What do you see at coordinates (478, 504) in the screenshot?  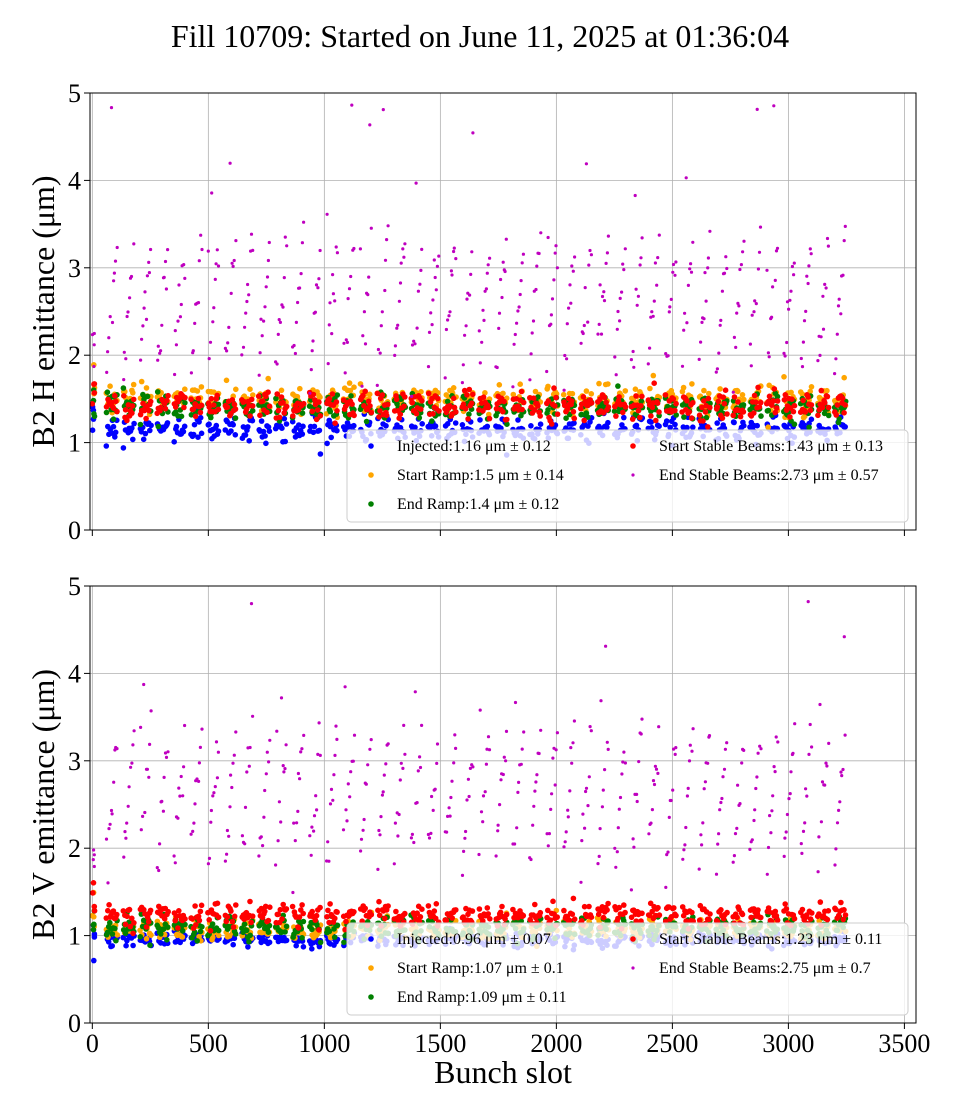 I see `legend-entry: End Ramp:1.4 μm ± 0.12` at bounding box center [478, 504].